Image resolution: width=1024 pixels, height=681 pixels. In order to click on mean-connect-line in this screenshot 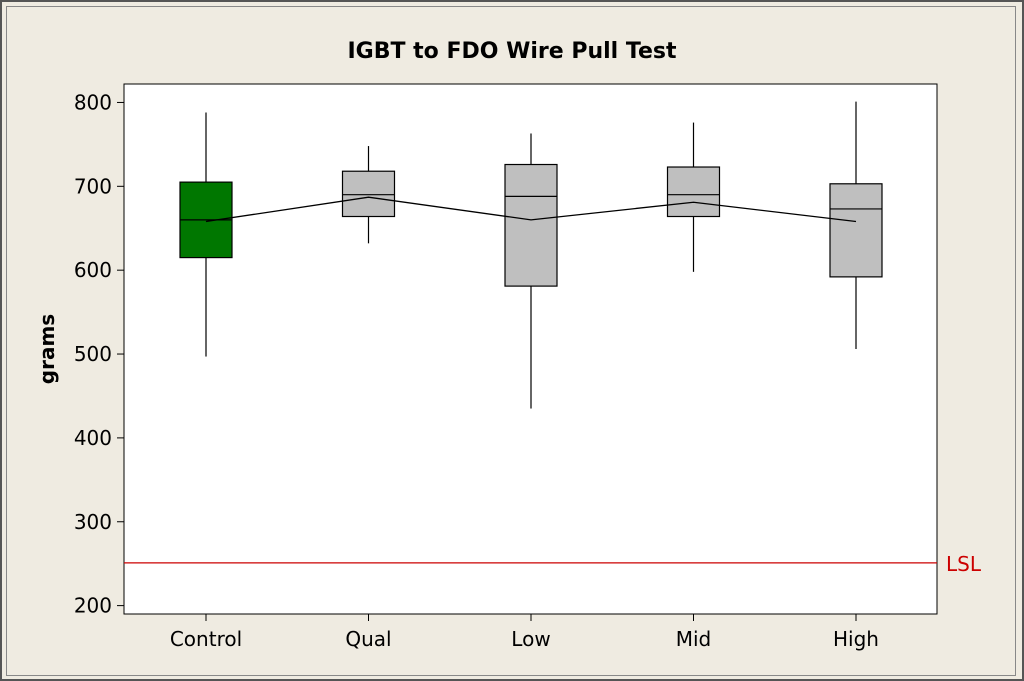, I will do `click(531, 209)`.